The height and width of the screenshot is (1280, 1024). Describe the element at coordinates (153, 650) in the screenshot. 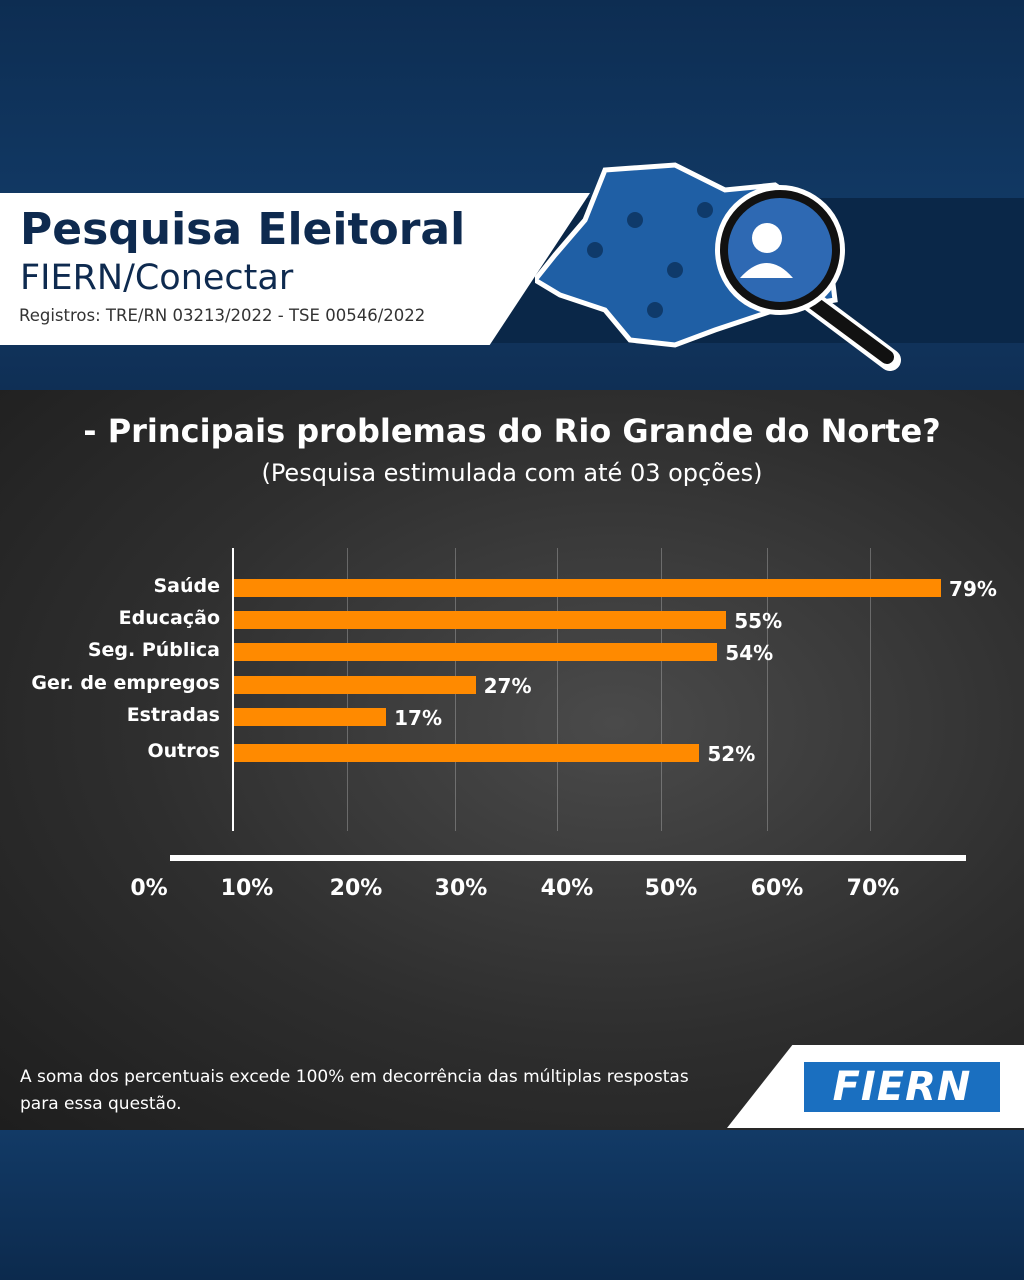

I see `category-label: Seg. Pública` at that location.